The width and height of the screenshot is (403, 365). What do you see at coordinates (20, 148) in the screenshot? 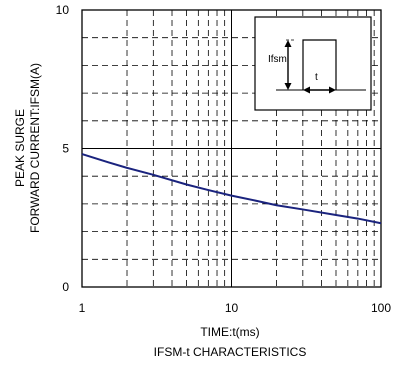
I see `y-axis-label-line-1: PEAK SURGE` at bounding box center [20, 148].